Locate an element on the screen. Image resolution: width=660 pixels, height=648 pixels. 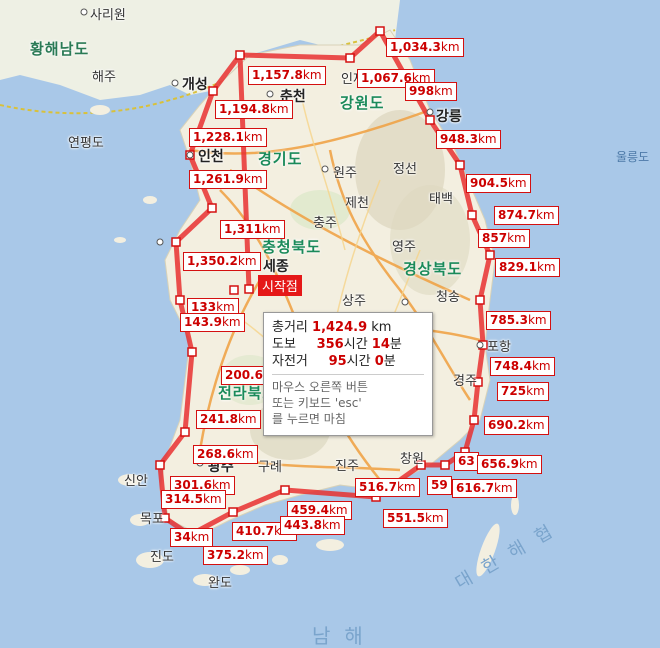
distance-value: 785.3 is located at coordinates (509, 320).